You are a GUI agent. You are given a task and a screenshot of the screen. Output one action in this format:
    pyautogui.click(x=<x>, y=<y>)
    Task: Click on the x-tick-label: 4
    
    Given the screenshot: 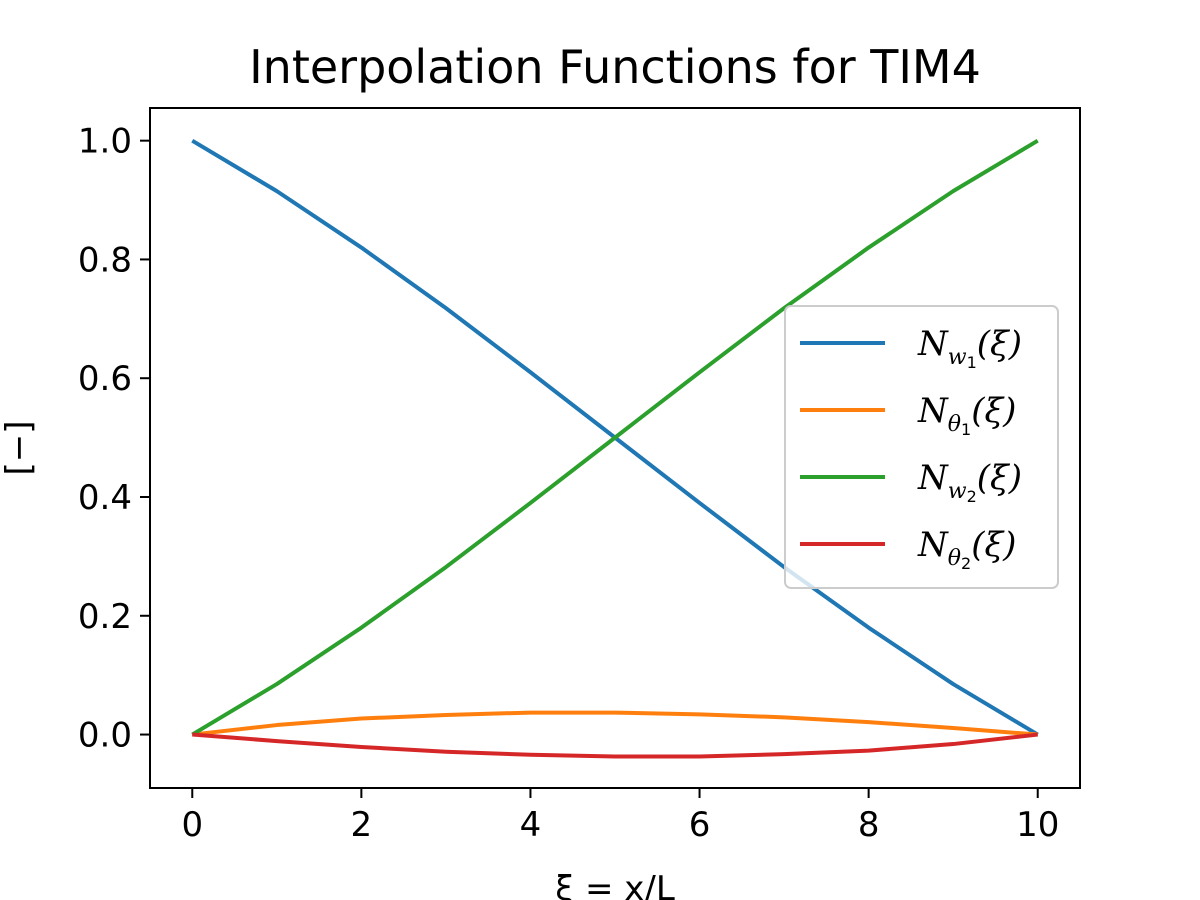 What is the action you would take?
    pyautogui.click(x=531, y=825)
    